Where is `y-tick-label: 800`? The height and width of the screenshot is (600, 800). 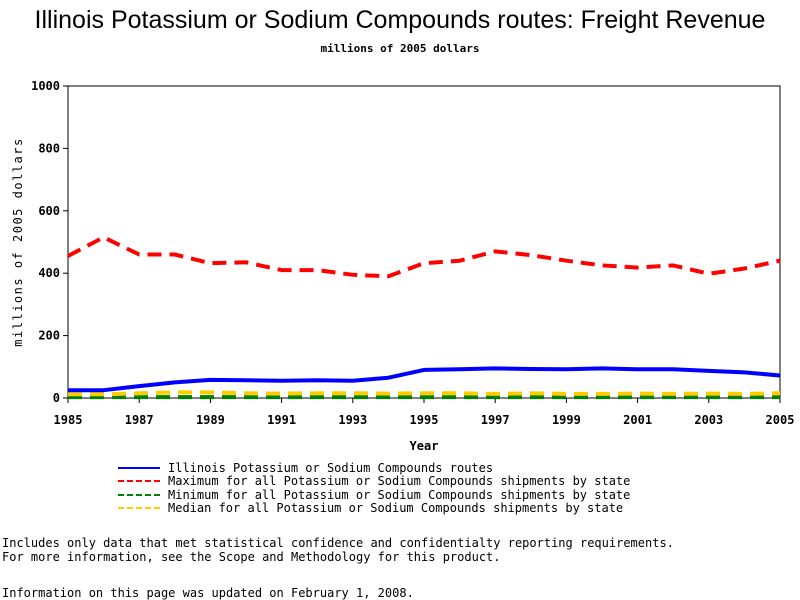
y-tick-label: 800 is located at coordinates (49, 148).